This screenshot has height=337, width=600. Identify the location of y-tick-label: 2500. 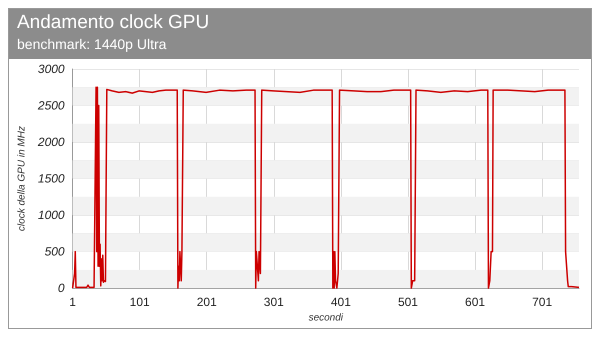
(50, 105).